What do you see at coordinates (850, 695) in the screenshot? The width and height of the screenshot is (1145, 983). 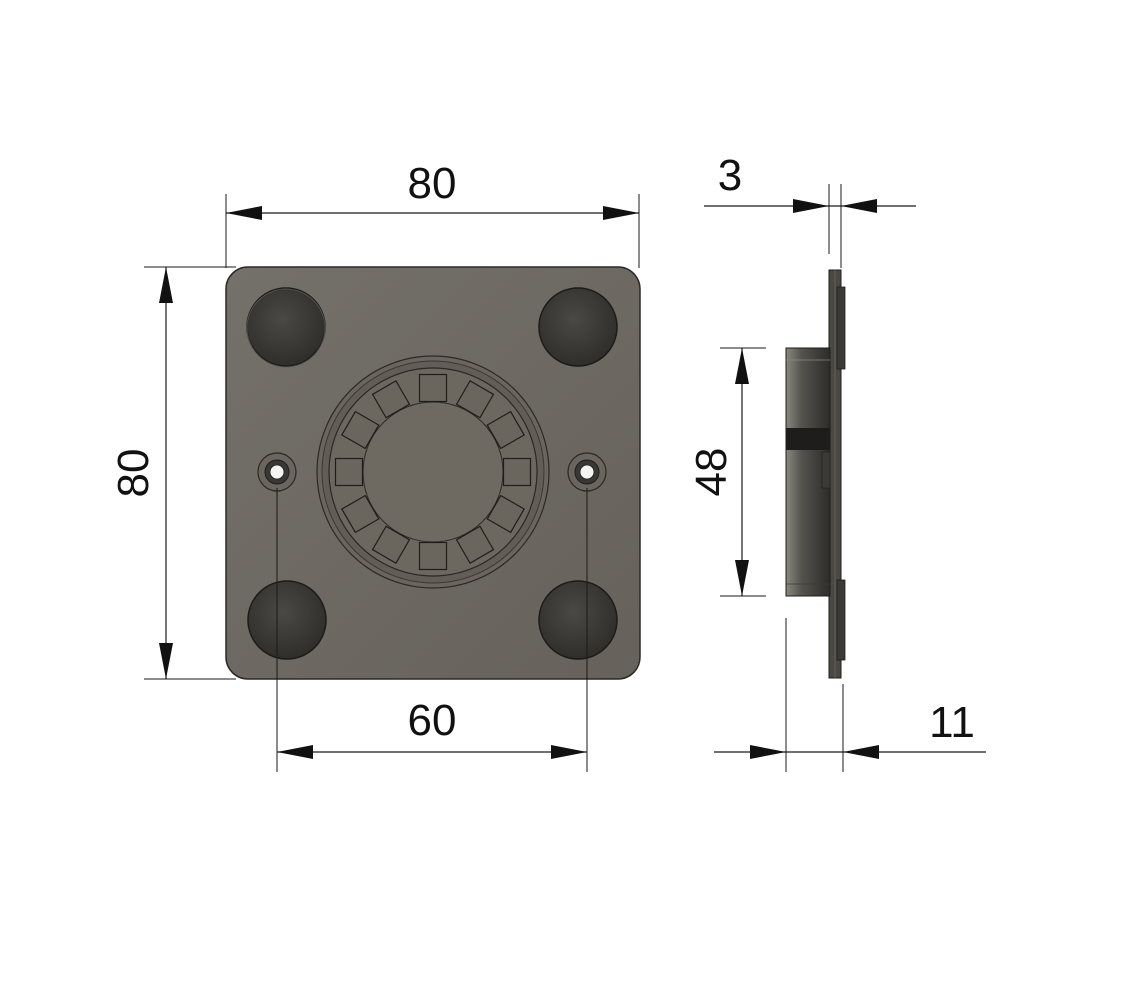 I see `dimension-total-depth: 11` at bounding box center [850, 695].